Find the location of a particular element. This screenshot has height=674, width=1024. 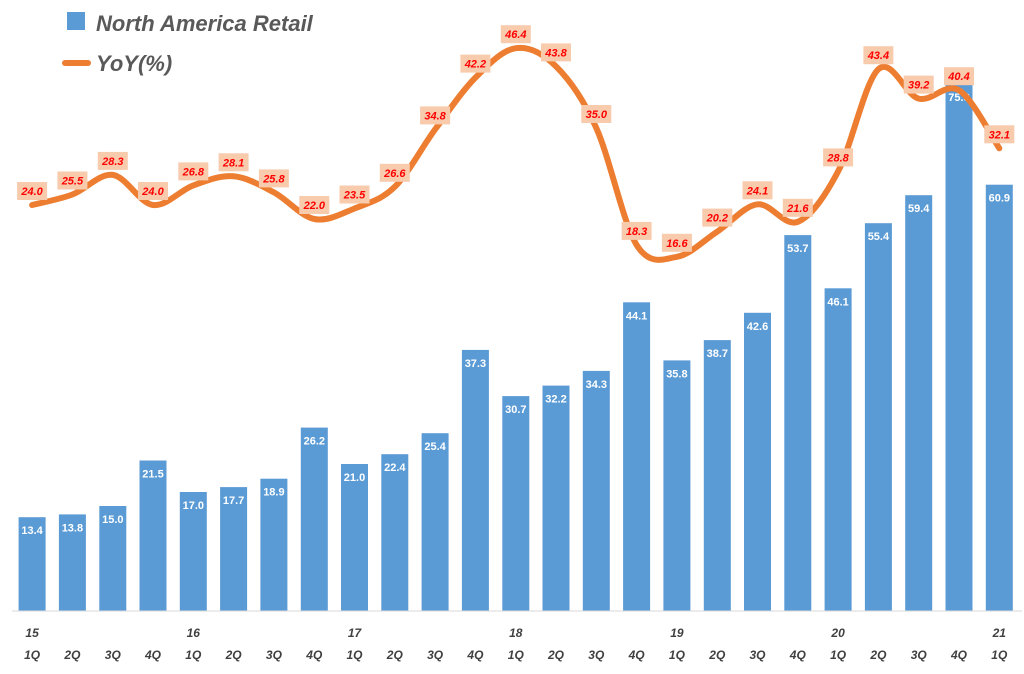

bar-label-17: 38.7 is located at coordinates (717, 354).